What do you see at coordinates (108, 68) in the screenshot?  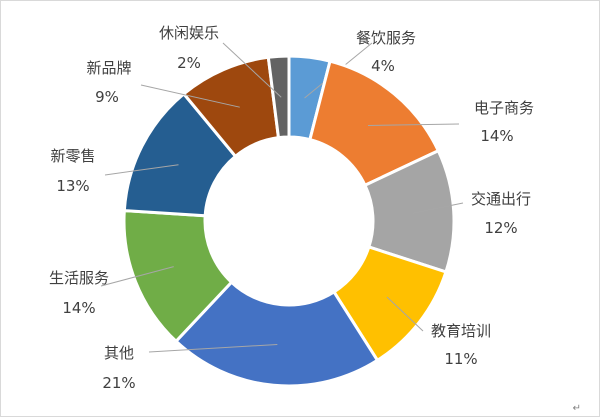 I see `slice-label: 新品牌` at bounding box center [108, 68].